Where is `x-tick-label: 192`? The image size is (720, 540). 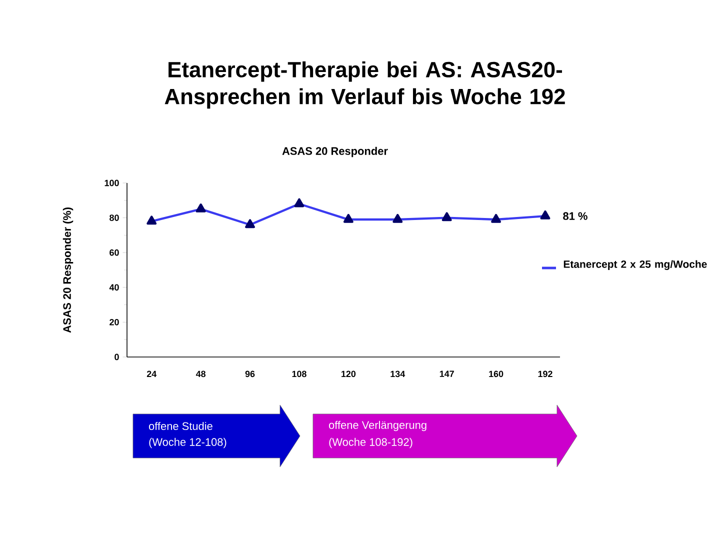 x-tick-label: 192 is located at coordinates (545, 374).